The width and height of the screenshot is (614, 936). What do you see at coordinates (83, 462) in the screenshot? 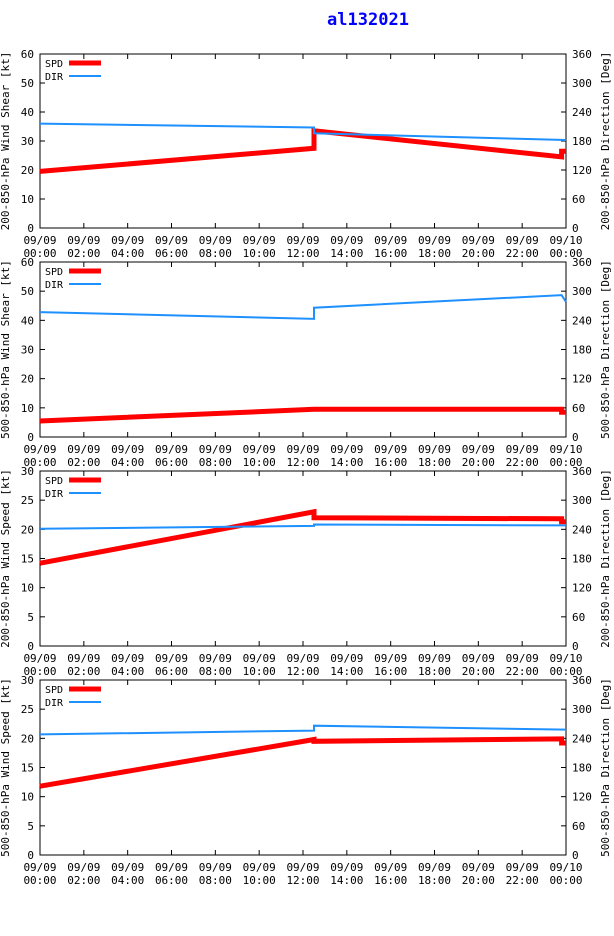
I see `x-tick-label-time: 02:00` at bounding box center [83, 462].